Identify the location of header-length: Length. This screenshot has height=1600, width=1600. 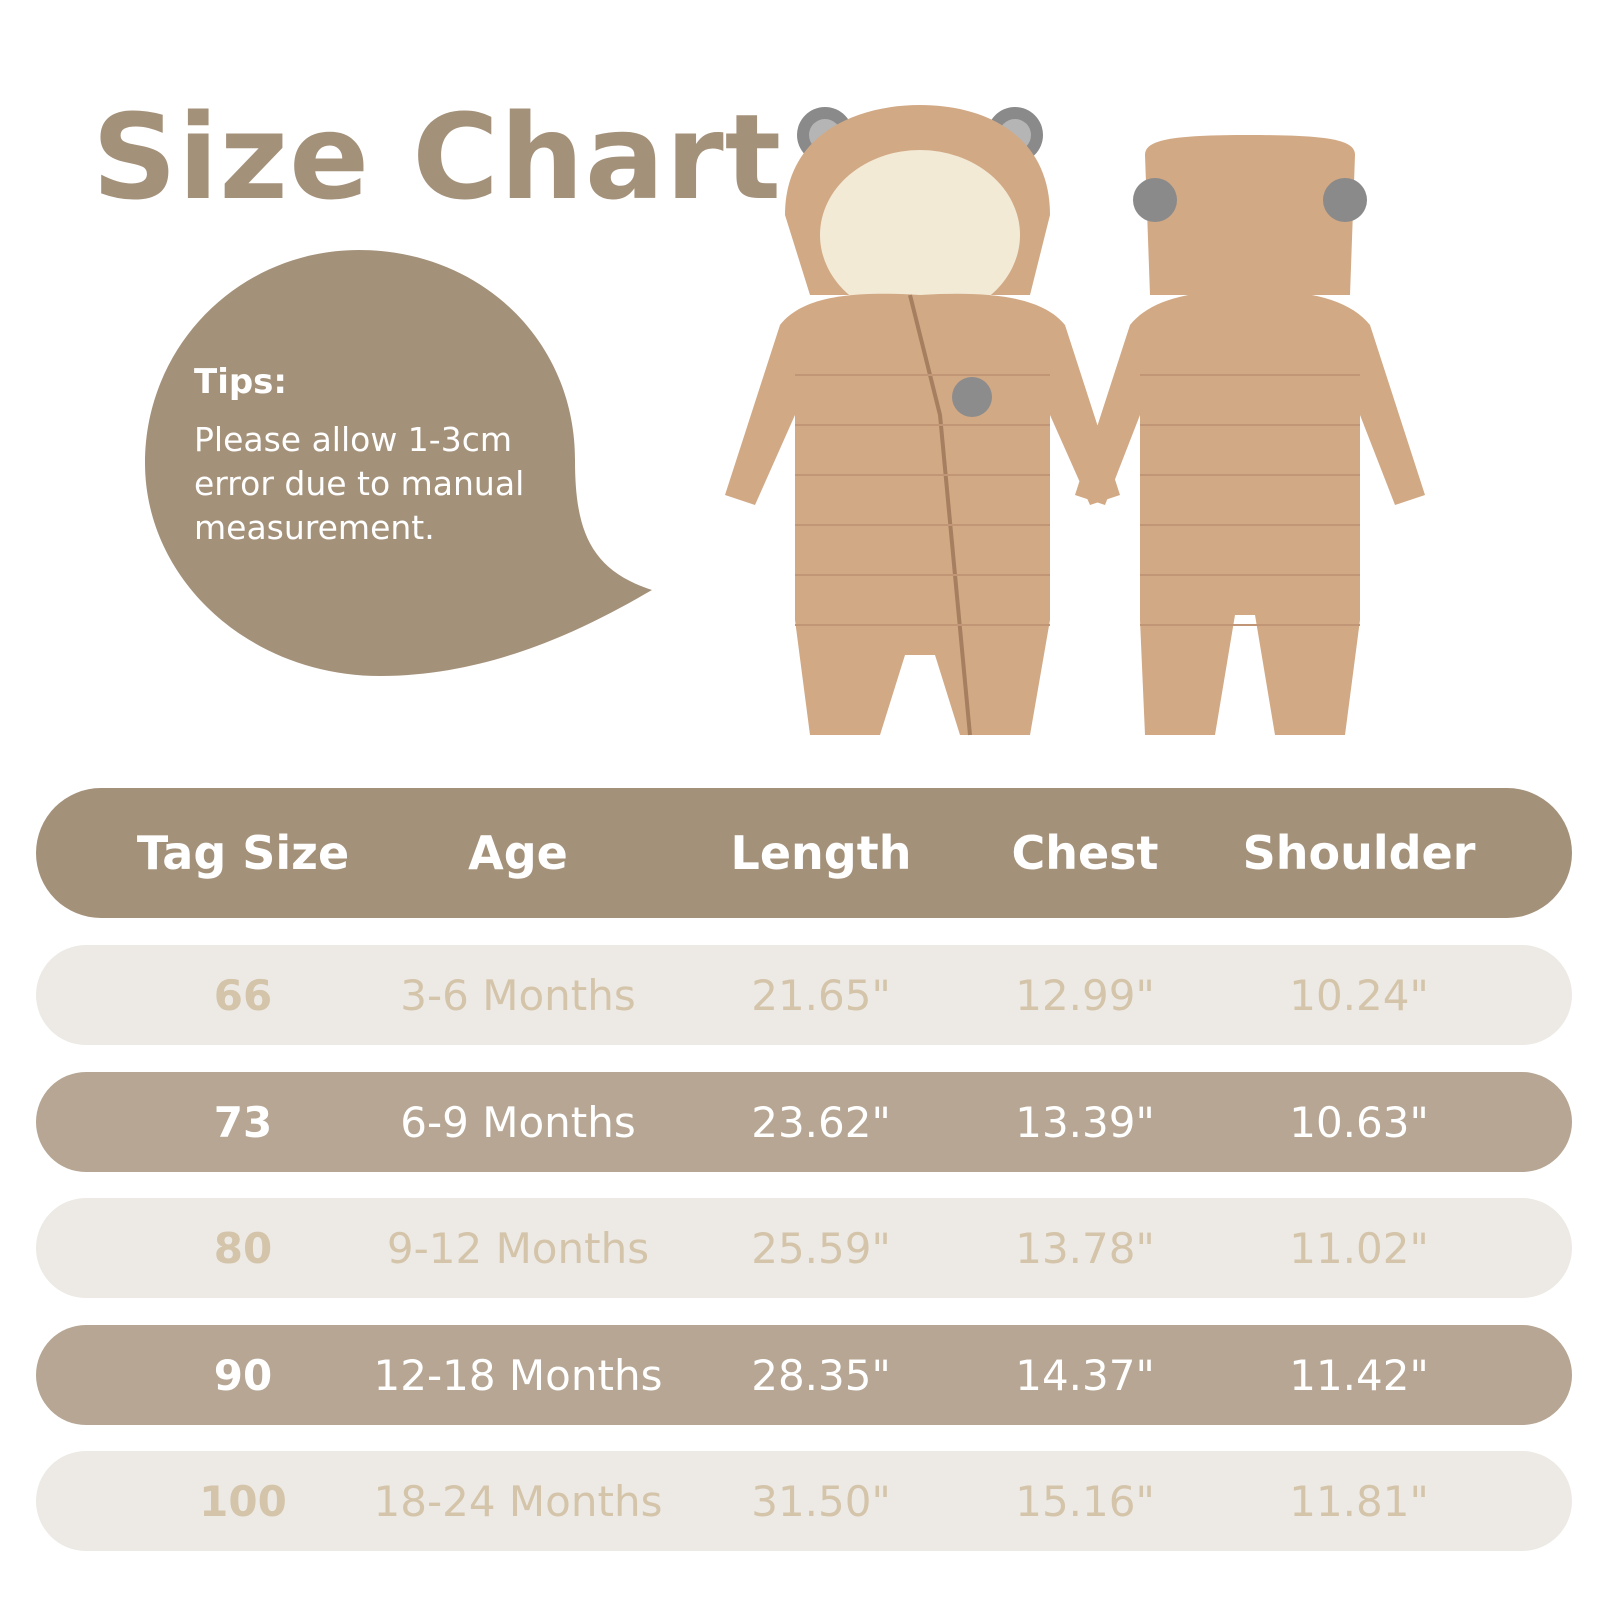
(821, 853).